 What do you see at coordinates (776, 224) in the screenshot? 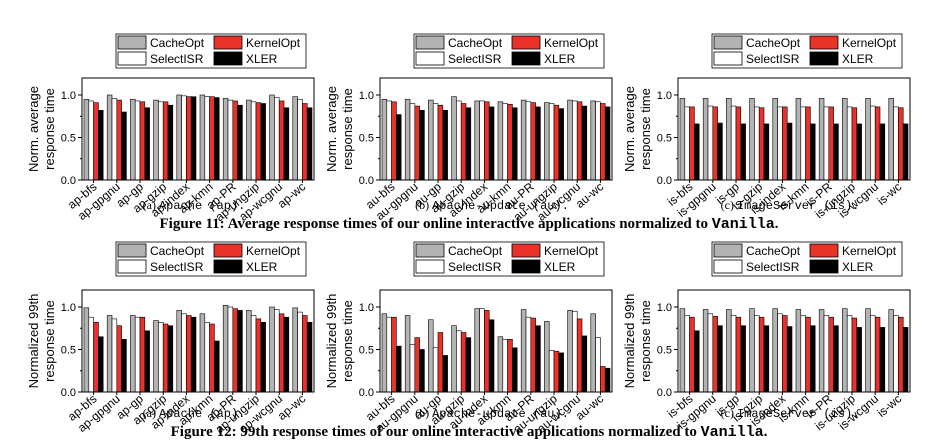
I see `figure-11-end: .` at bounding box center [776, 224].